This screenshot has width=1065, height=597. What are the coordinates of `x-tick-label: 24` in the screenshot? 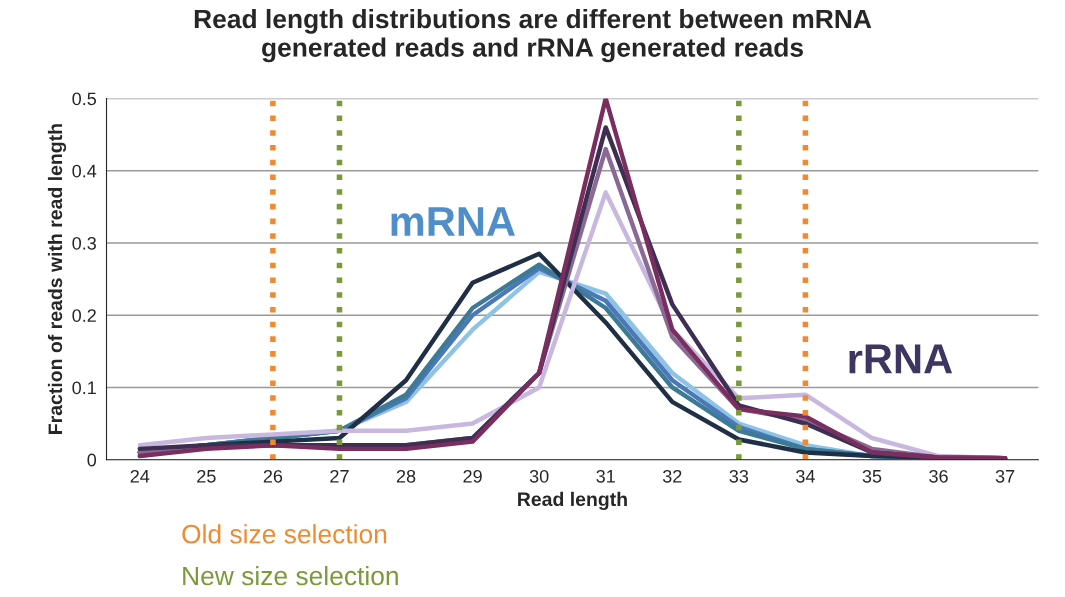 It's located at (140, 476).